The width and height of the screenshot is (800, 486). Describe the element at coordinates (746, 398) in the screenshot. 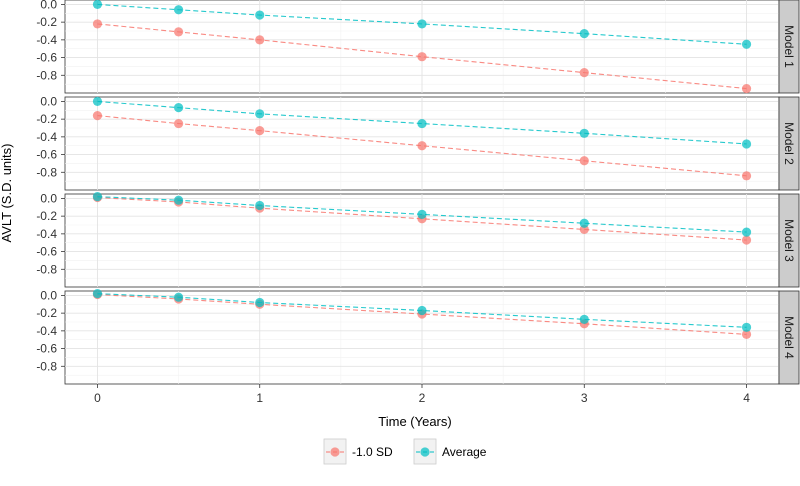

I see `x-tick-label: 4` at that location.